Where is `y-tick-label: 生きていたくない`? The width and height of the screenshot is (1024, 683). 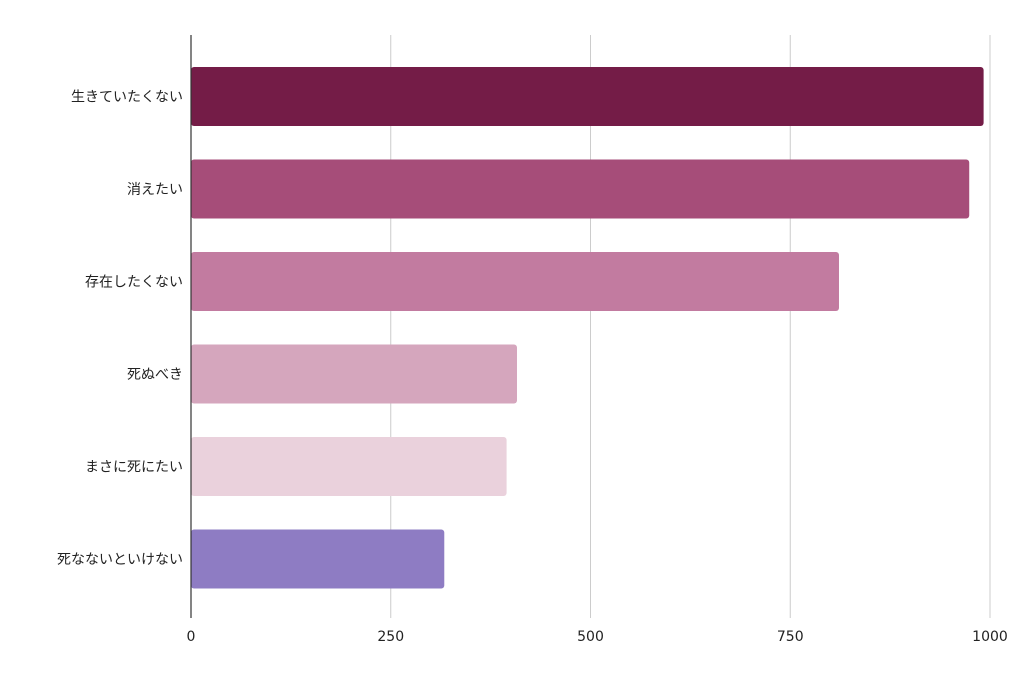
y-tick-label: 生きていたくない is located at coordinates (127, 98).